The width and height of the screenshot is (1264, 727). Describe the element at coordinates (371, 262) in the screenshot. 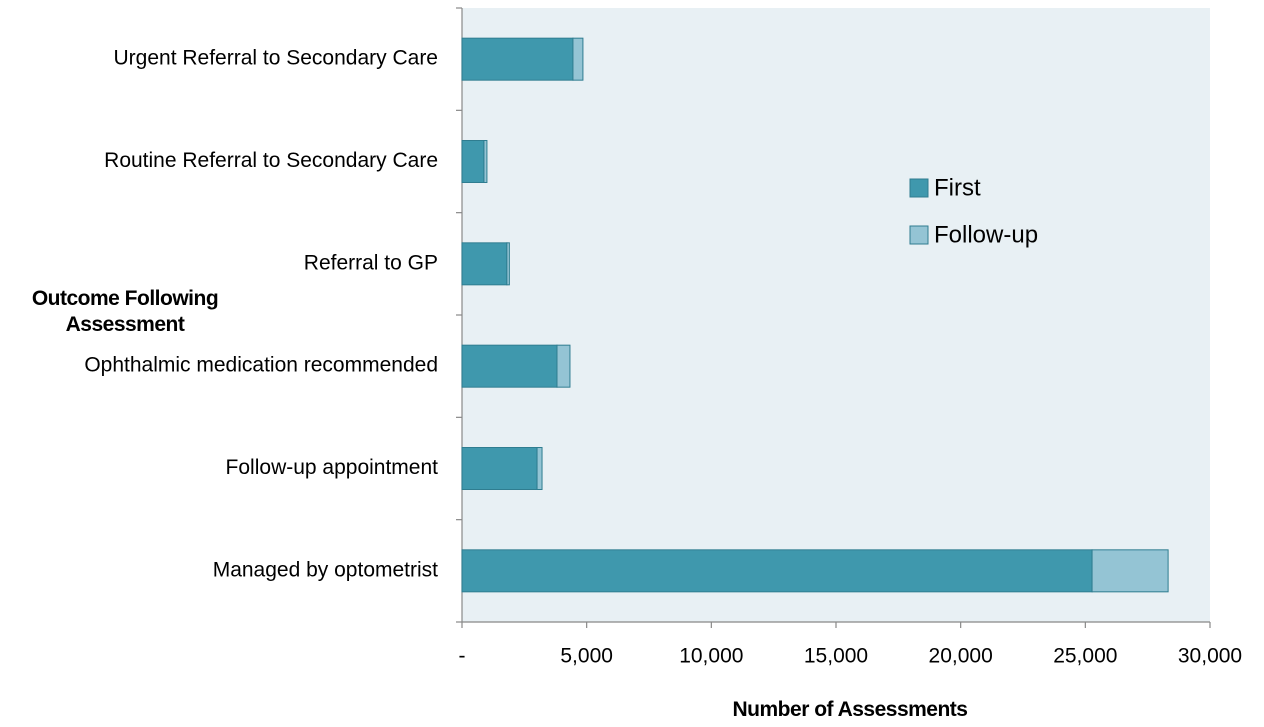

I see `y-tick-label: Referral to GP` at that location.